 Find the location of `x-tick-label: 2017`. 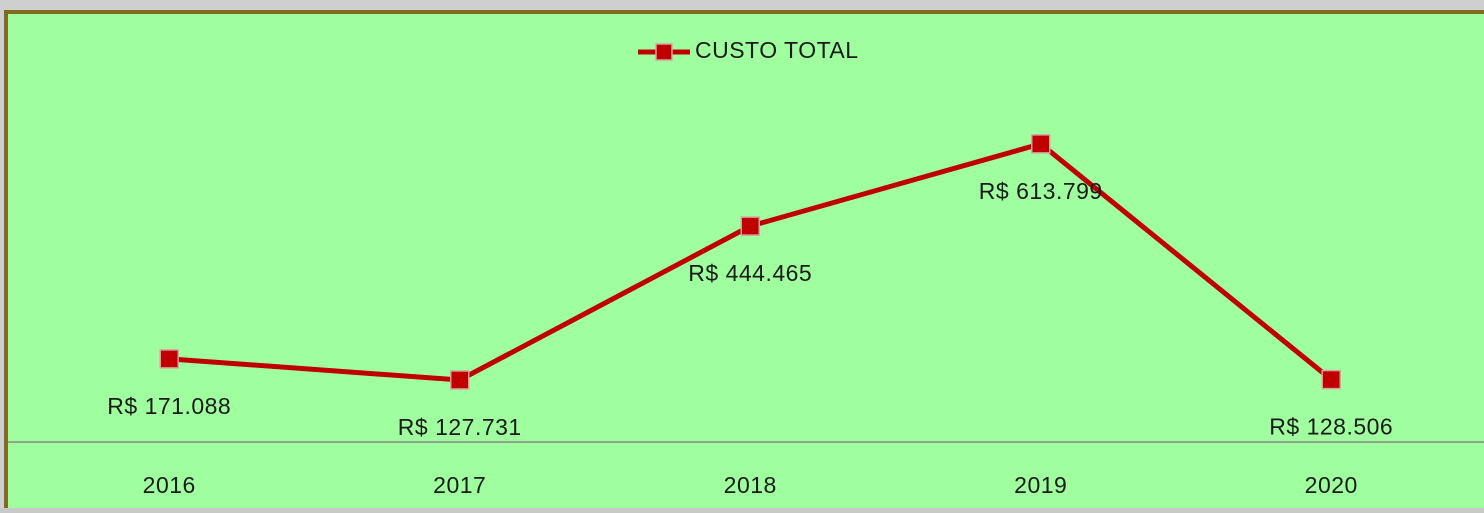

x-tick-label: 2017 is located at coordinates (459, 485).